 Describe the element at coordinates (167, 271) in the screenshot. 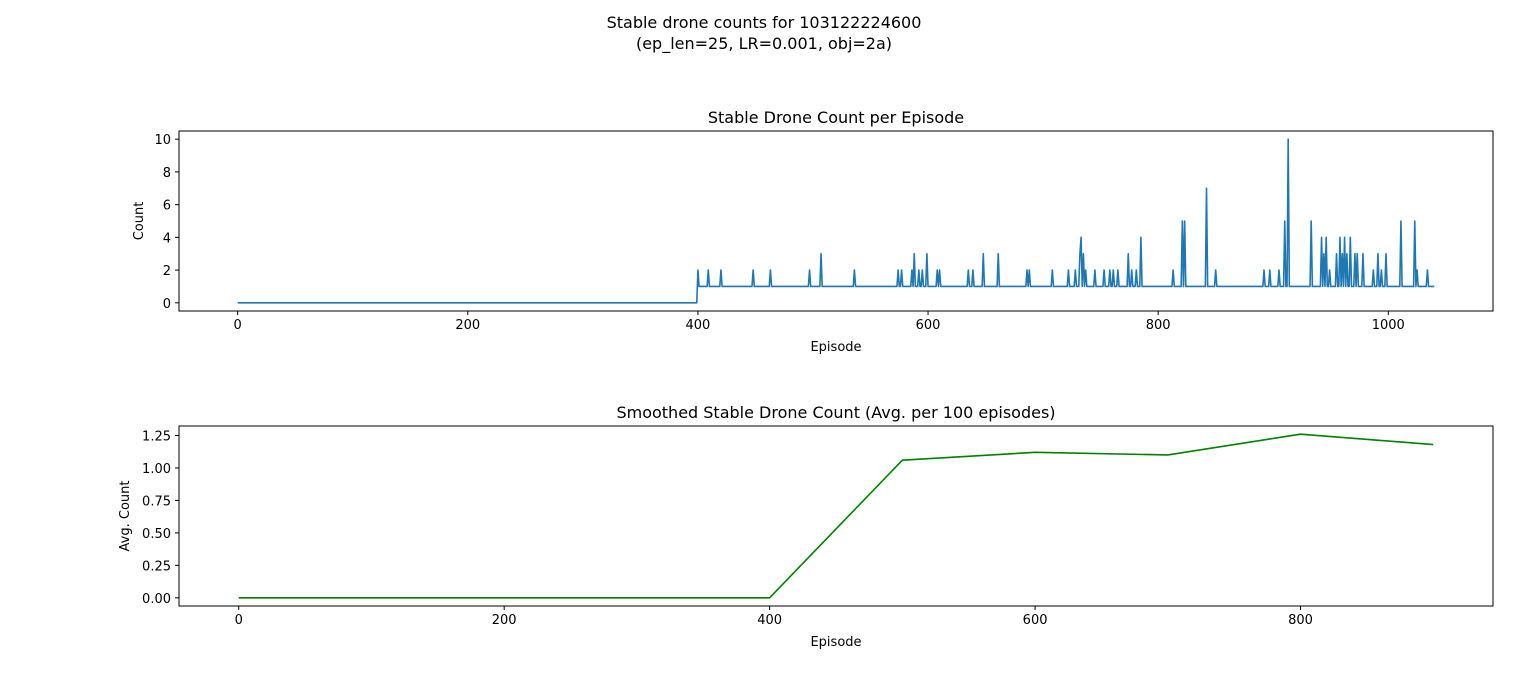

I see `y-tick-label: 2` at that location.